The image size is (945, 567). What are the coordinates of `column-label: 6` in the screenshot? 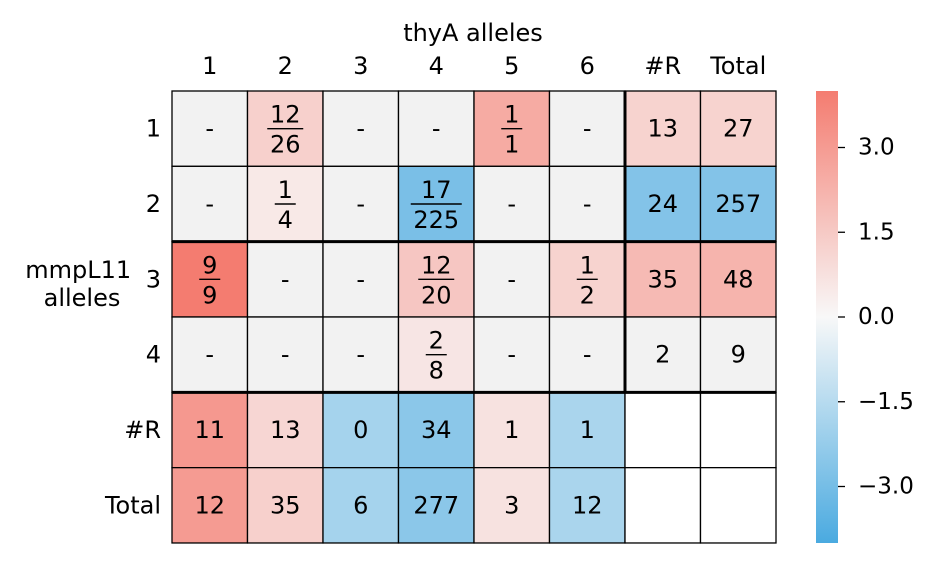 It's located at (587, 66).